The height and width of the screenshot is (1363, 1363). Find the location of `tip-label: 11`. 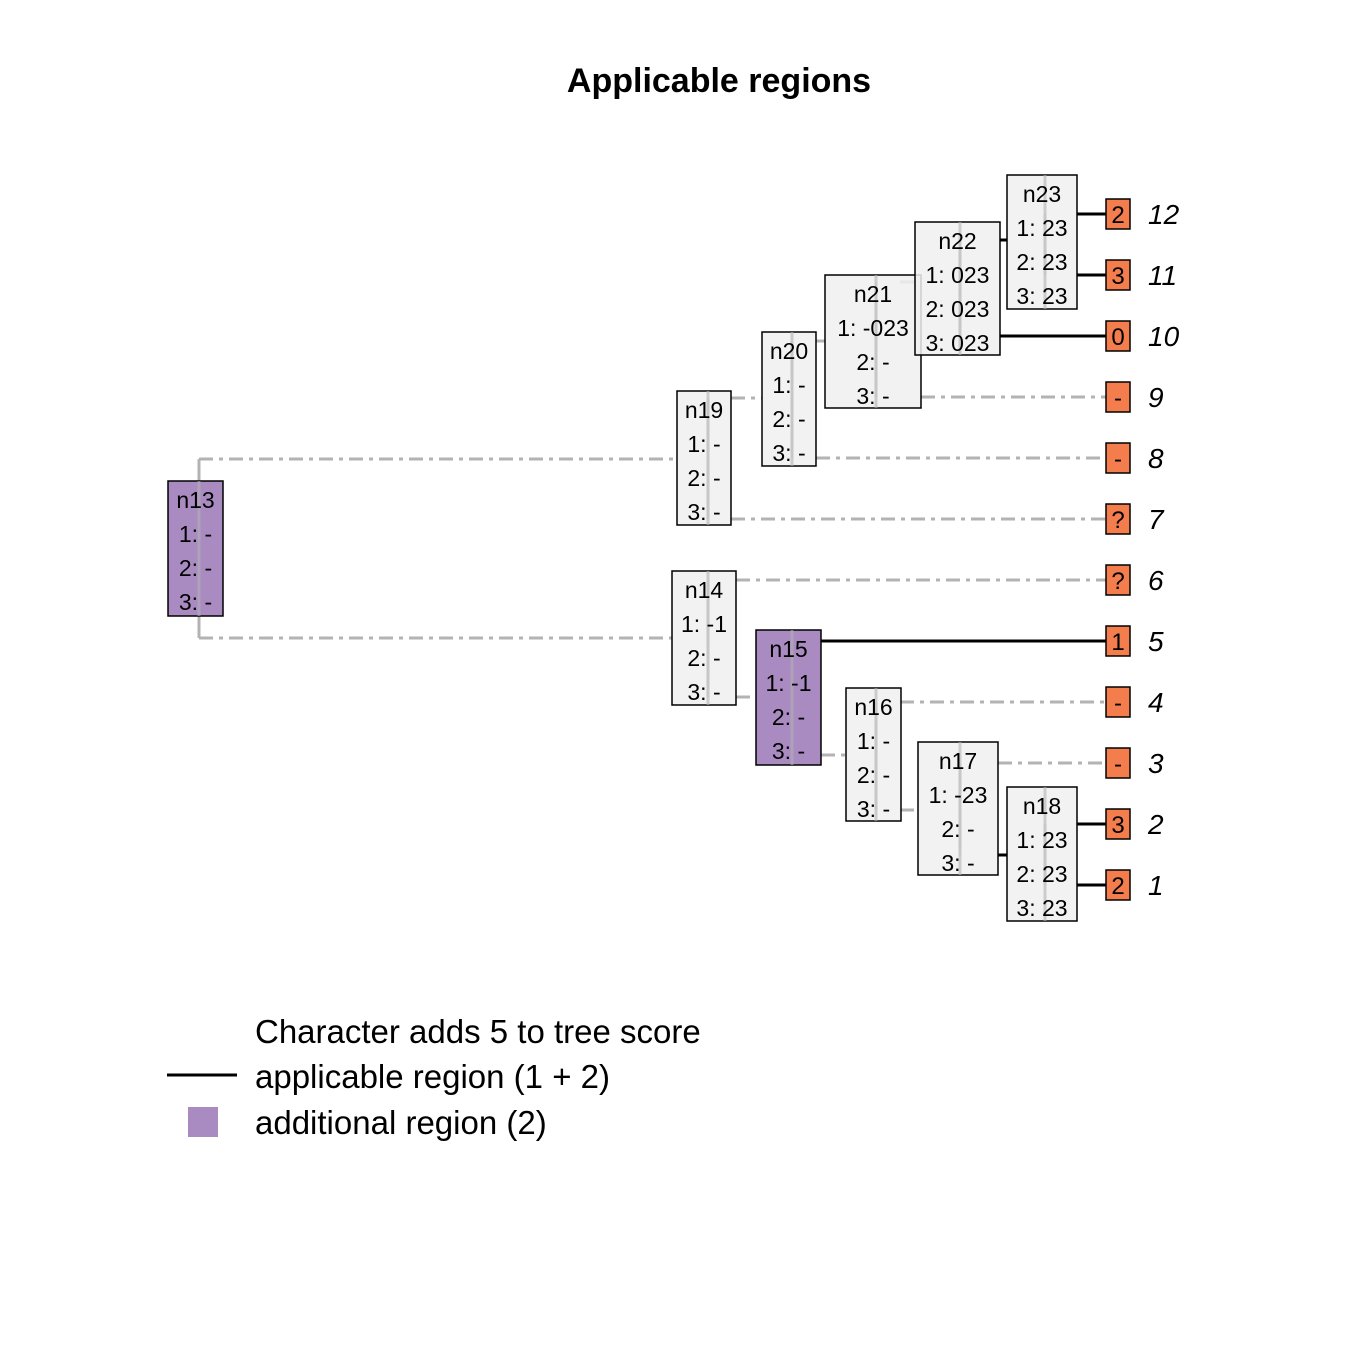

tip-label: 11 is located at coordinates (1162, 275).